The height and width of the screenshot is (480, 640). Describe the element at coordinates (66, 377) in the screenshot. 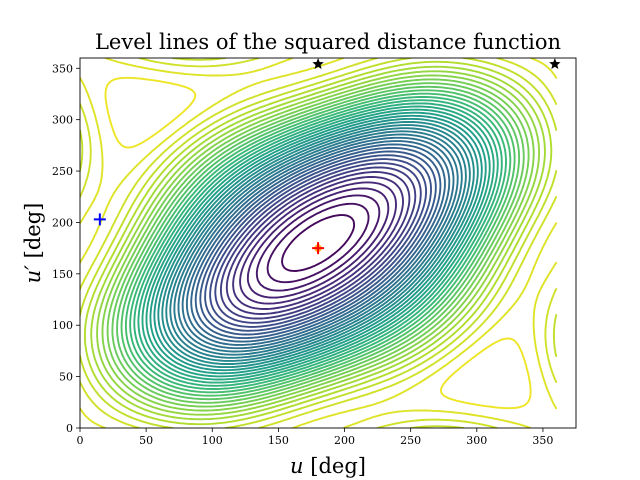

I see `y-tick-label: 50` at that location.